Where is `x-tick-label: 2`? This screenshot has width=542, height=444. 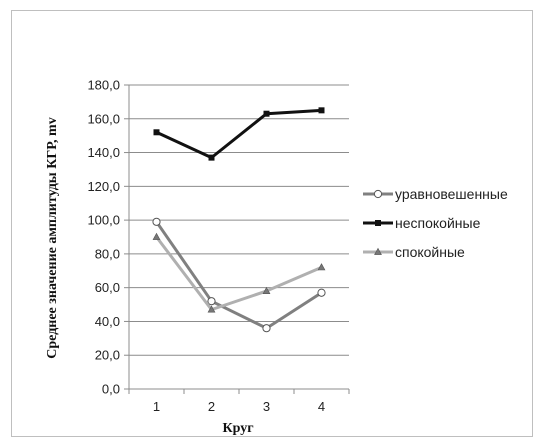 x-tick-label: 2 is located at coordinates (211, 406).